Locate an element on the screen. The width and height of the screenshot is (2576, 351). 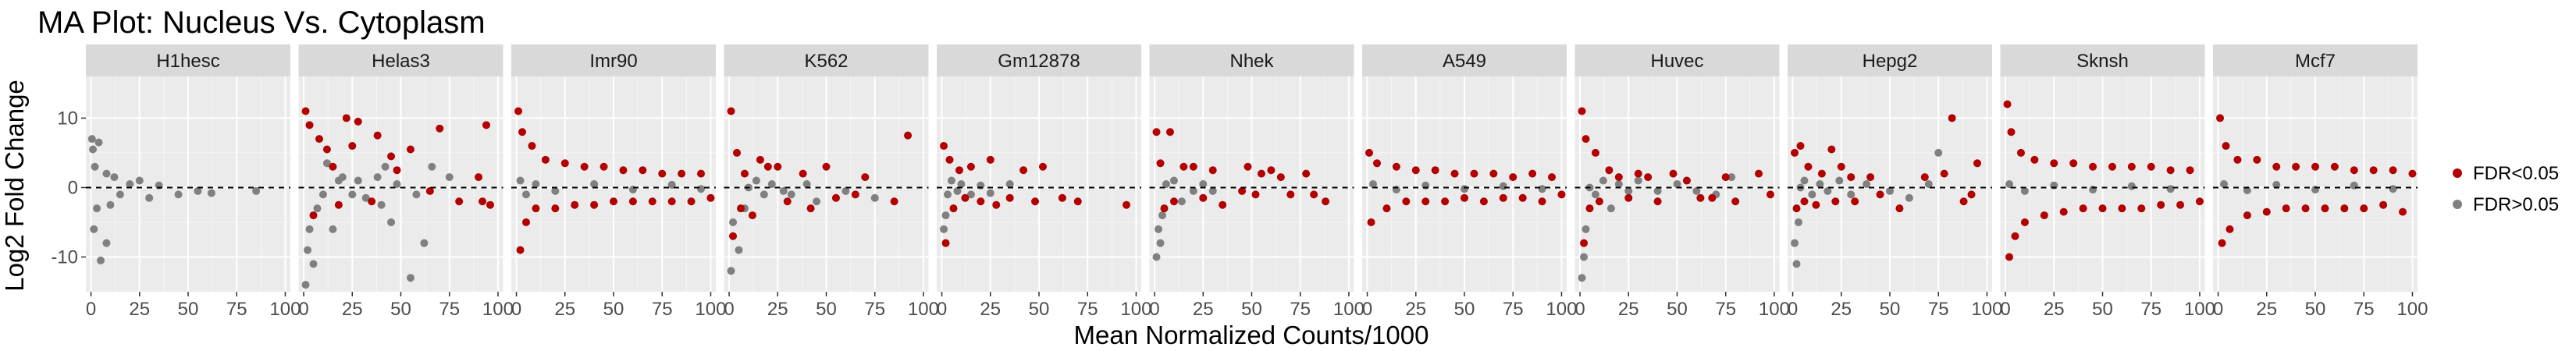
facet-strip-label: Sknsh is located at coordinates (2102, 62).